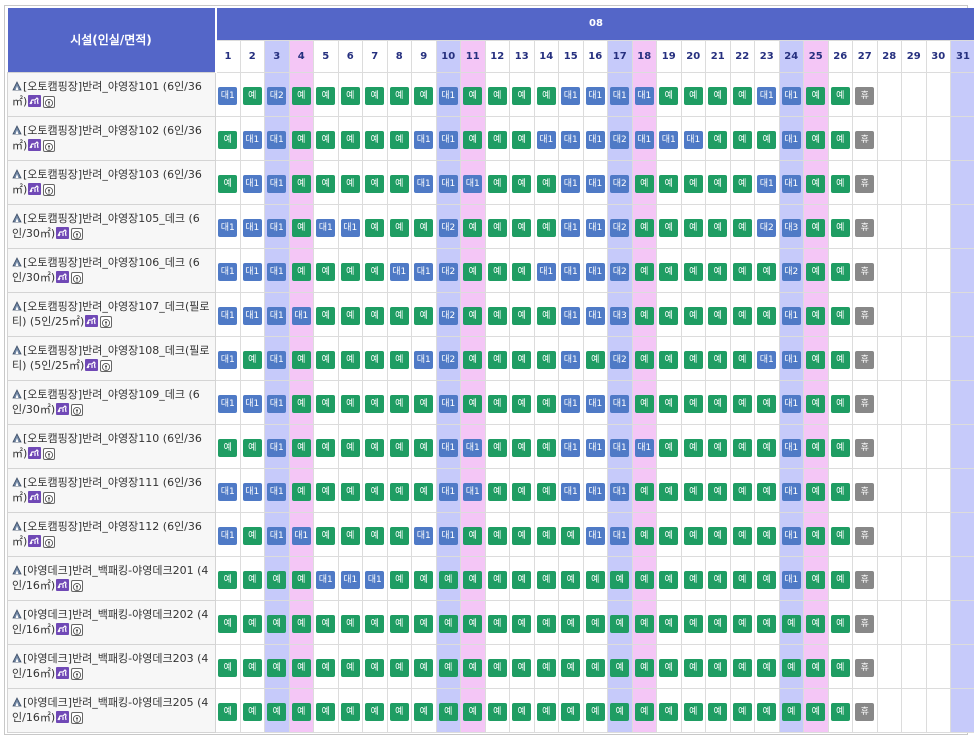 The width and height of the screenshot is (974, 740). What do you see at coordinates (106, 226) in the screenshot?
I see `facility-name: [오토캠핑장]반려_야영장105_데크 (6인/30㎡)` at bounding box center [106, 226].